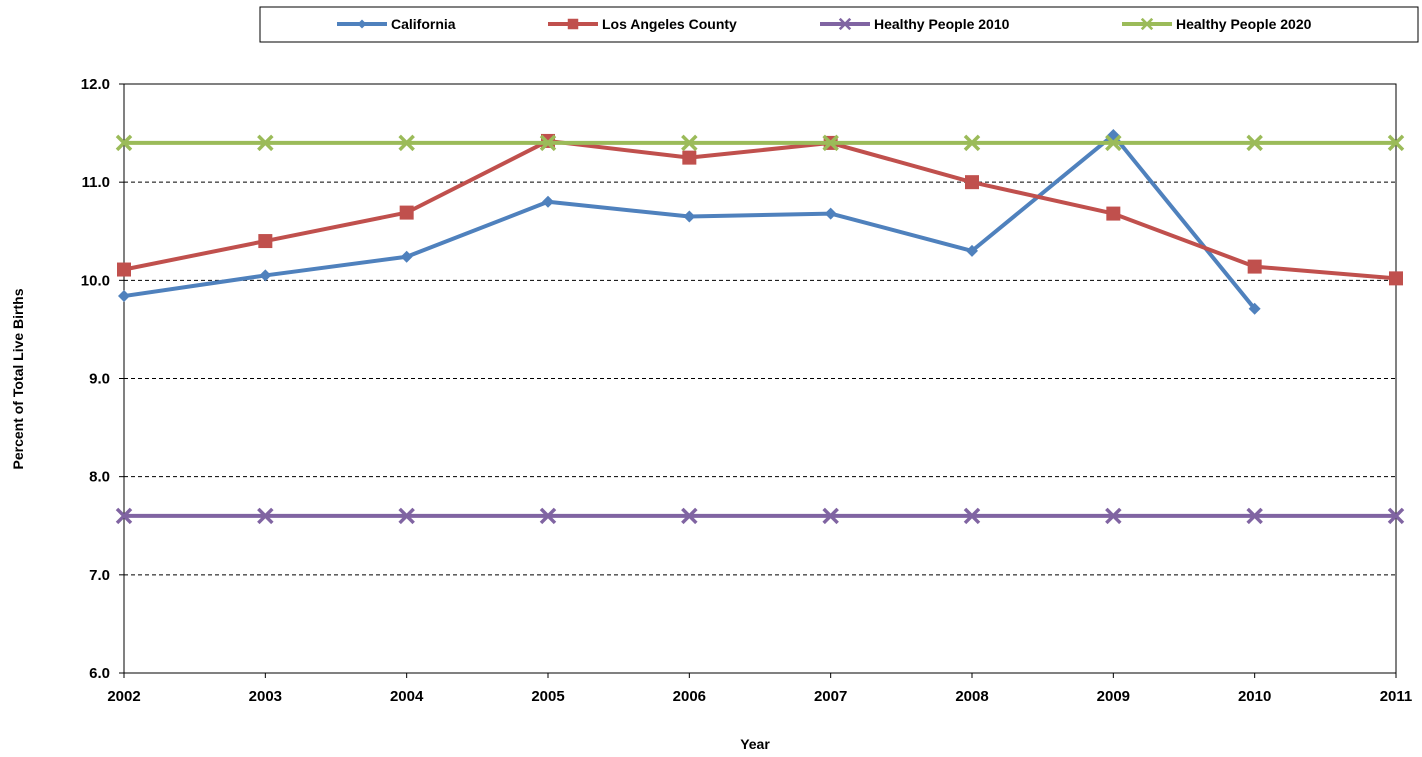 This screenshot has width=1422, height=757. I want to click on x-tick-label: 2006, so click(689, 696).